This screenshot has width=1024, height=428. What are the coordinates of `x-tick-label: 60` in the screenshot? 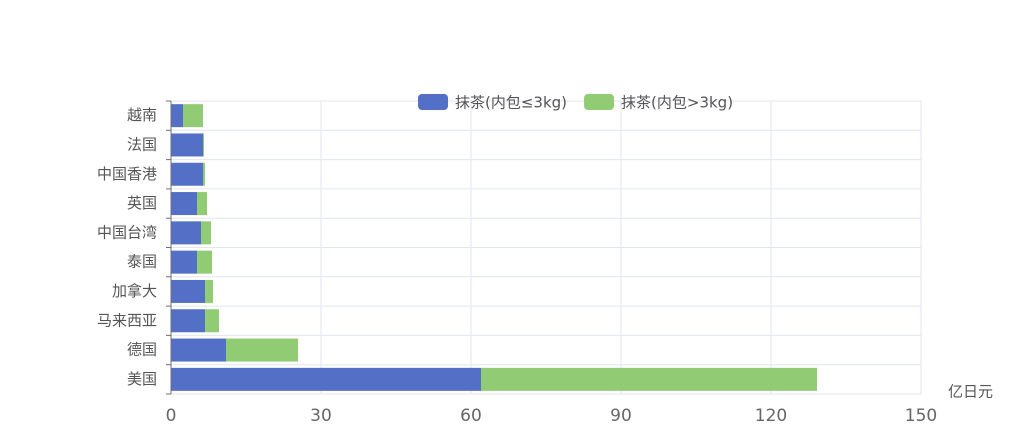 It's located at (471, 416).